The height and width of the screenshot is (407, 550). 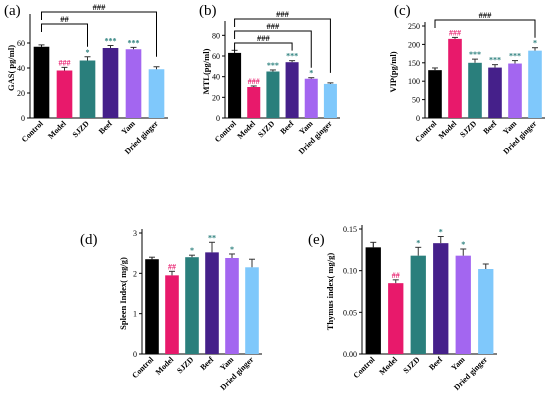 What do you see at coordinates (135, 314) in the screenshot?
I see `y-tick-label: 1` at bounding box center [135, 314].